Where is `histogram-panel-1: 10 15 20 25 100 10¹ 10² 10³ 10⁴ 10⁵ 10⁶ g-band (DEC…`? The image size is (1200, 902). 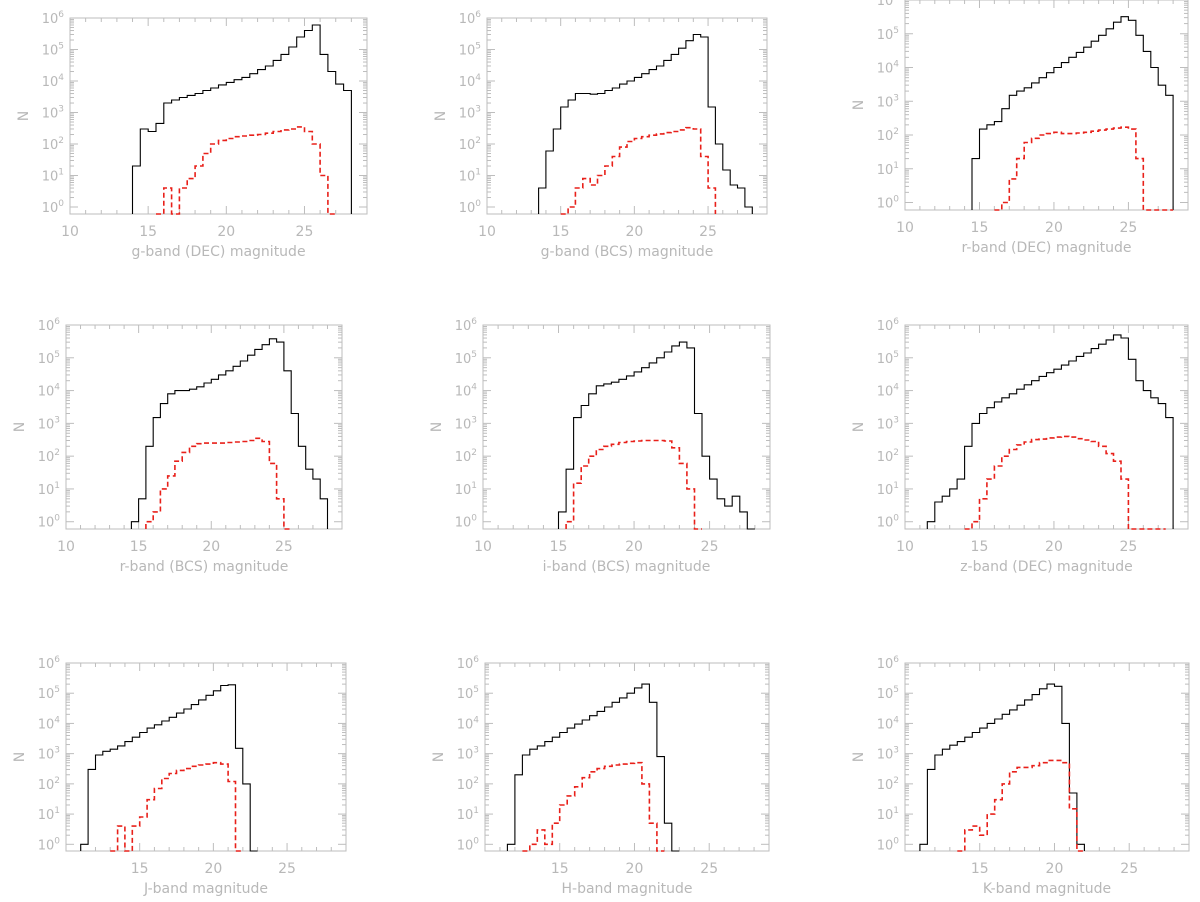 histogram-panel-1: 10 15 20 25 100 10¹ 10² 10³ 10⁴ 10⁵ 10⁶ g-band (DEC… is located at coordinates (192, 135).